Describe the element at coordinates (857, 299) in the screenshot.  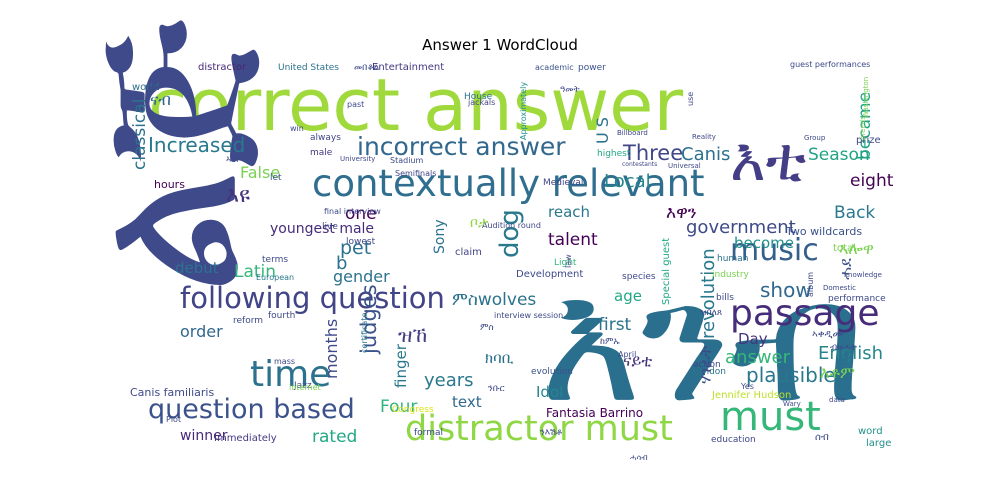
I see `cloud-word: performance` at that location.